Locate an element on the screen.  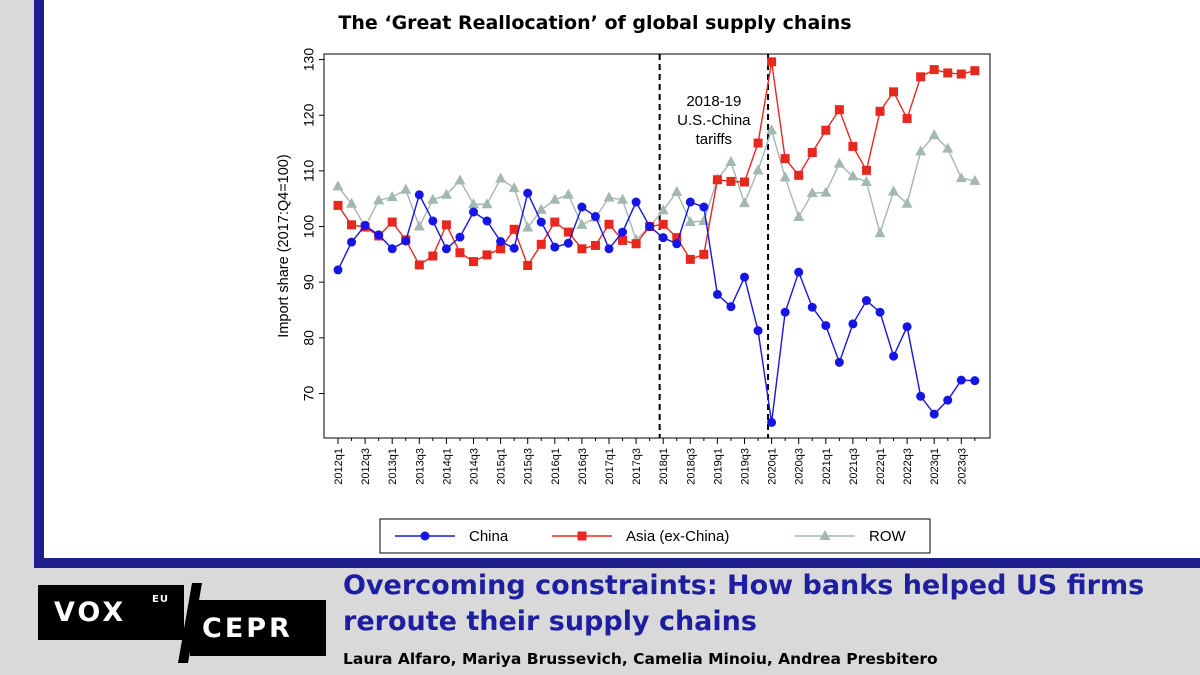
x-tick-label: 2018q3 is located at coordinates (691, 466).